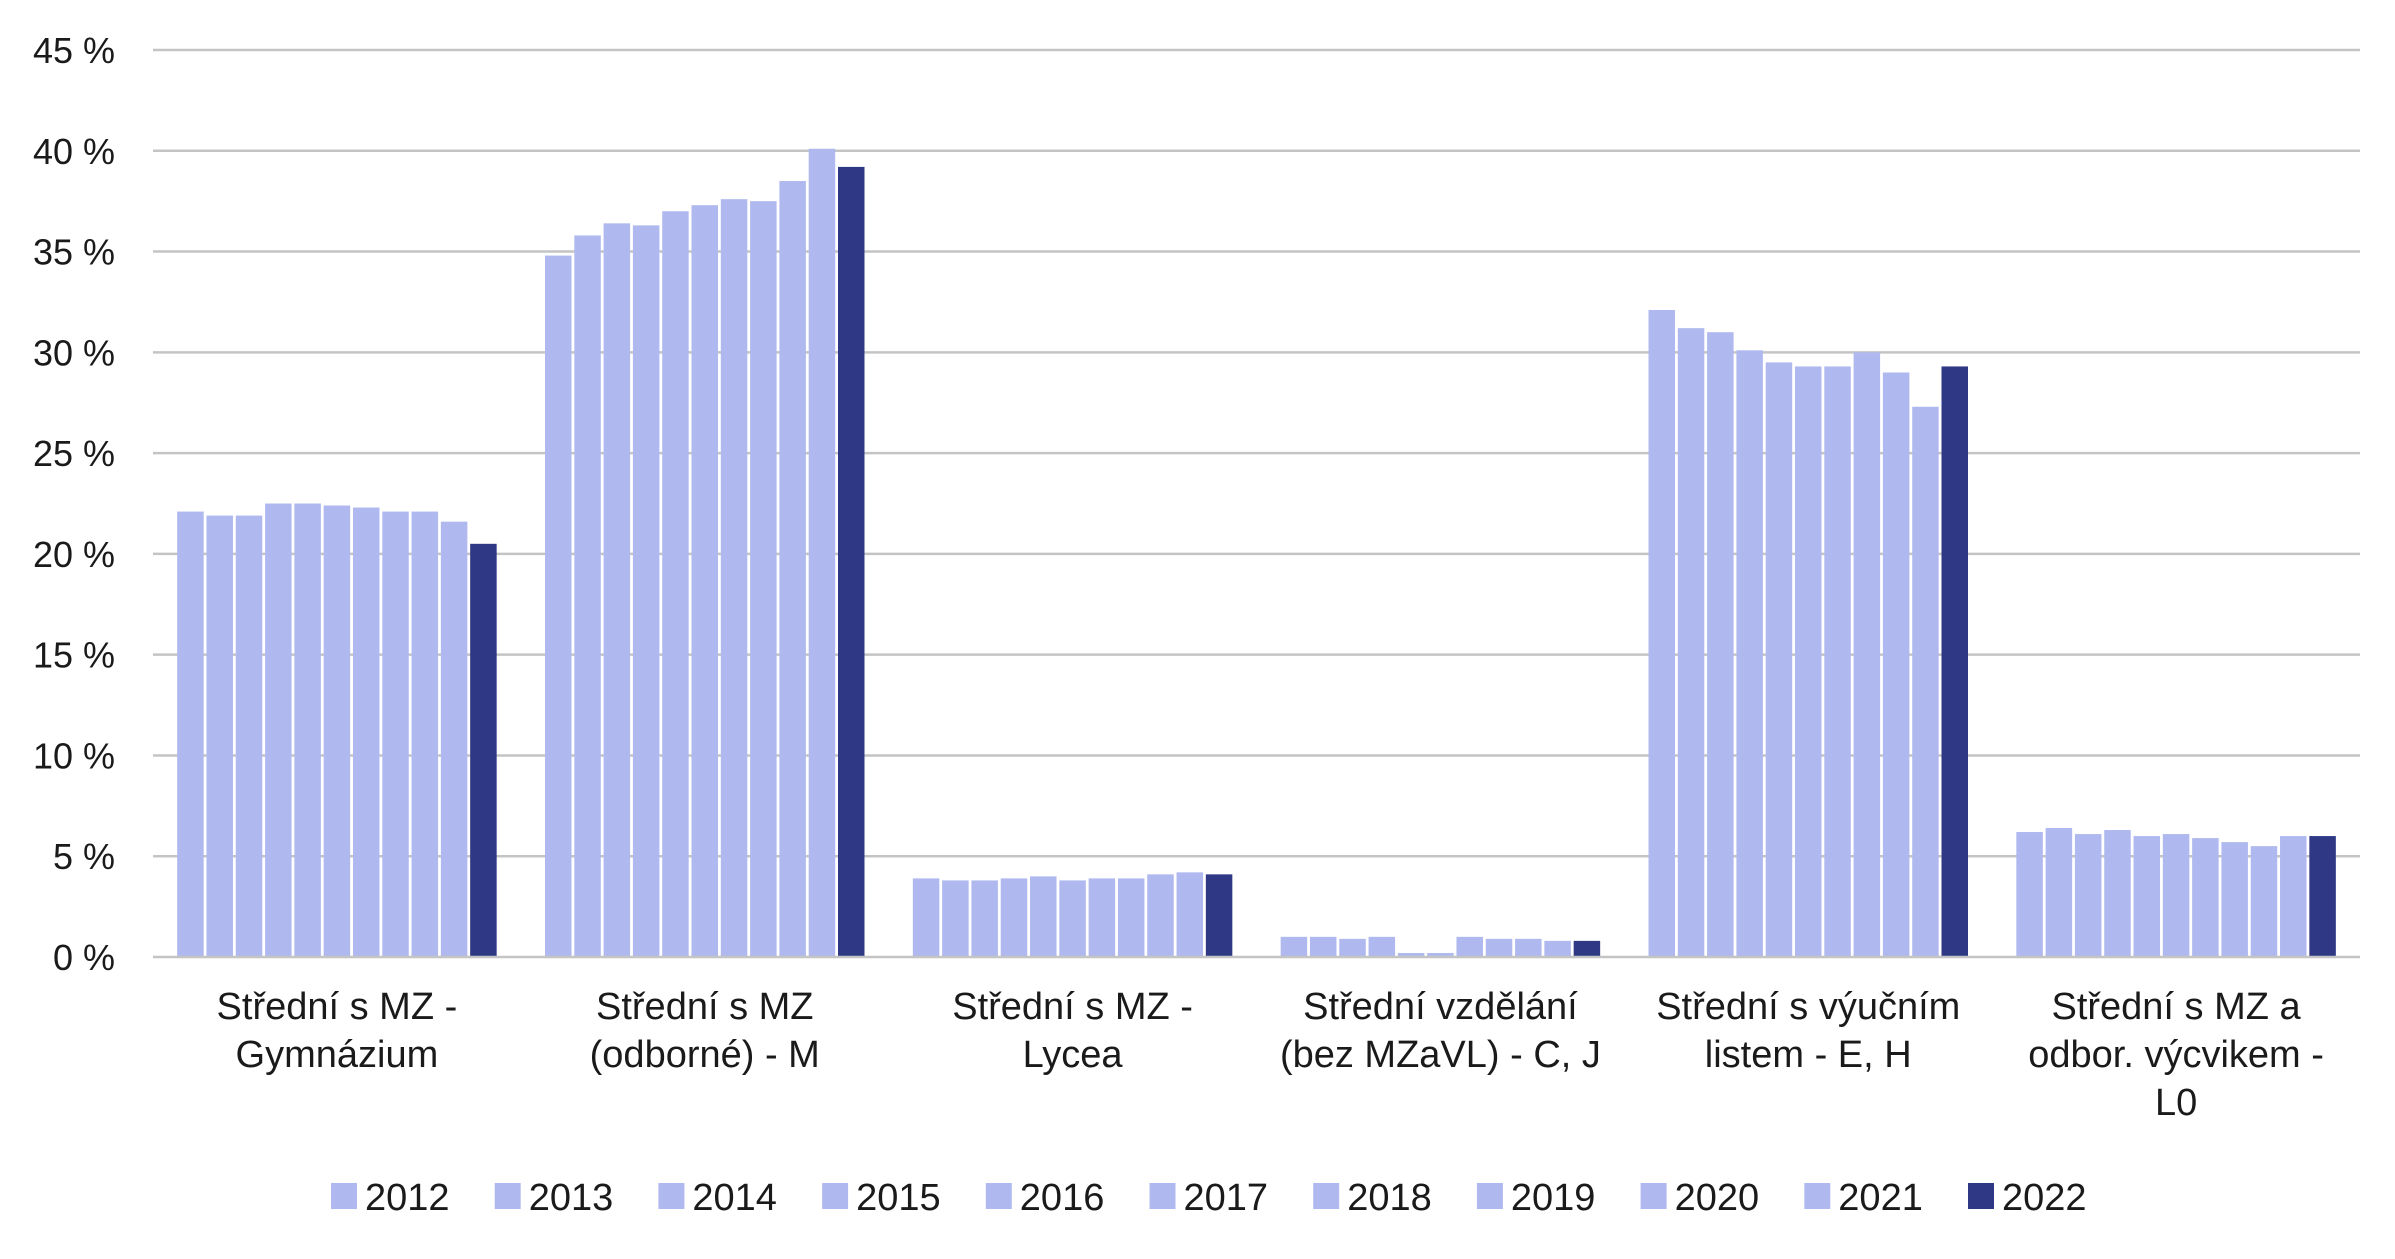  What do you see at coordinates (1717, 1198) in the screenshot?
I see `legend-label: 2020` at bounding box center [1717, 1198].